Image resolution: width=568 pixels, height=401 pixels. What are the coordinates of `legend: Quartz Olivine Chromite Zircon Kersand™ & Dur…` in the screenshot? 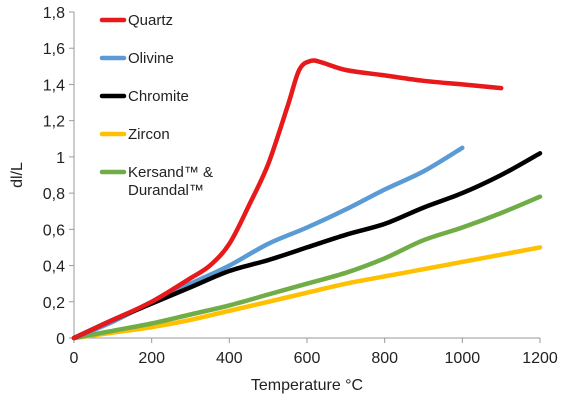 It's located at (156, 105).